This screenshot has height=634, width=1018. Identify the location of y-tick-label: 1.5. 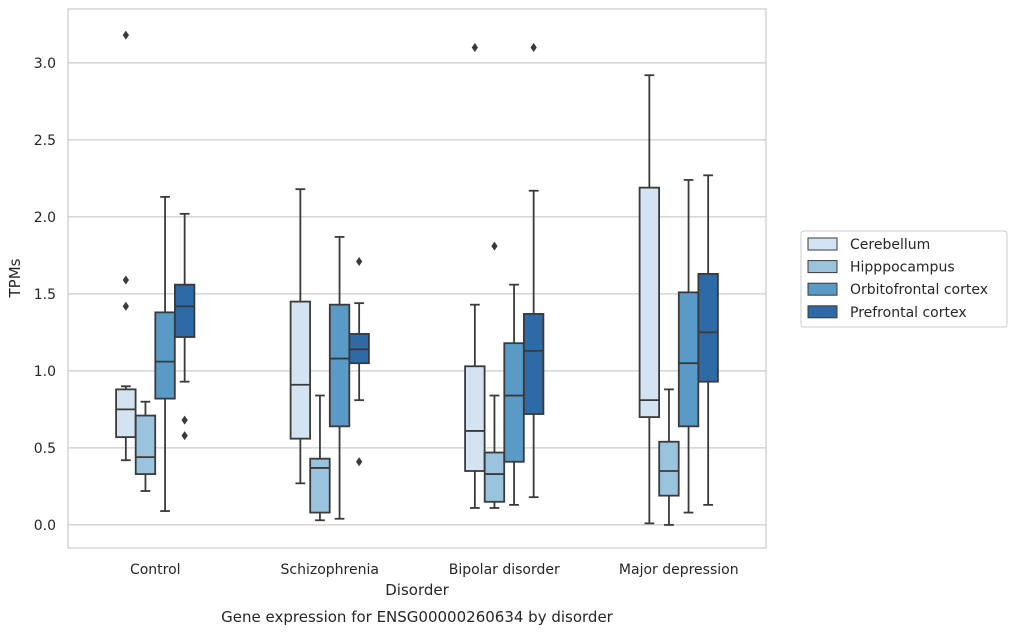
(45, 295).